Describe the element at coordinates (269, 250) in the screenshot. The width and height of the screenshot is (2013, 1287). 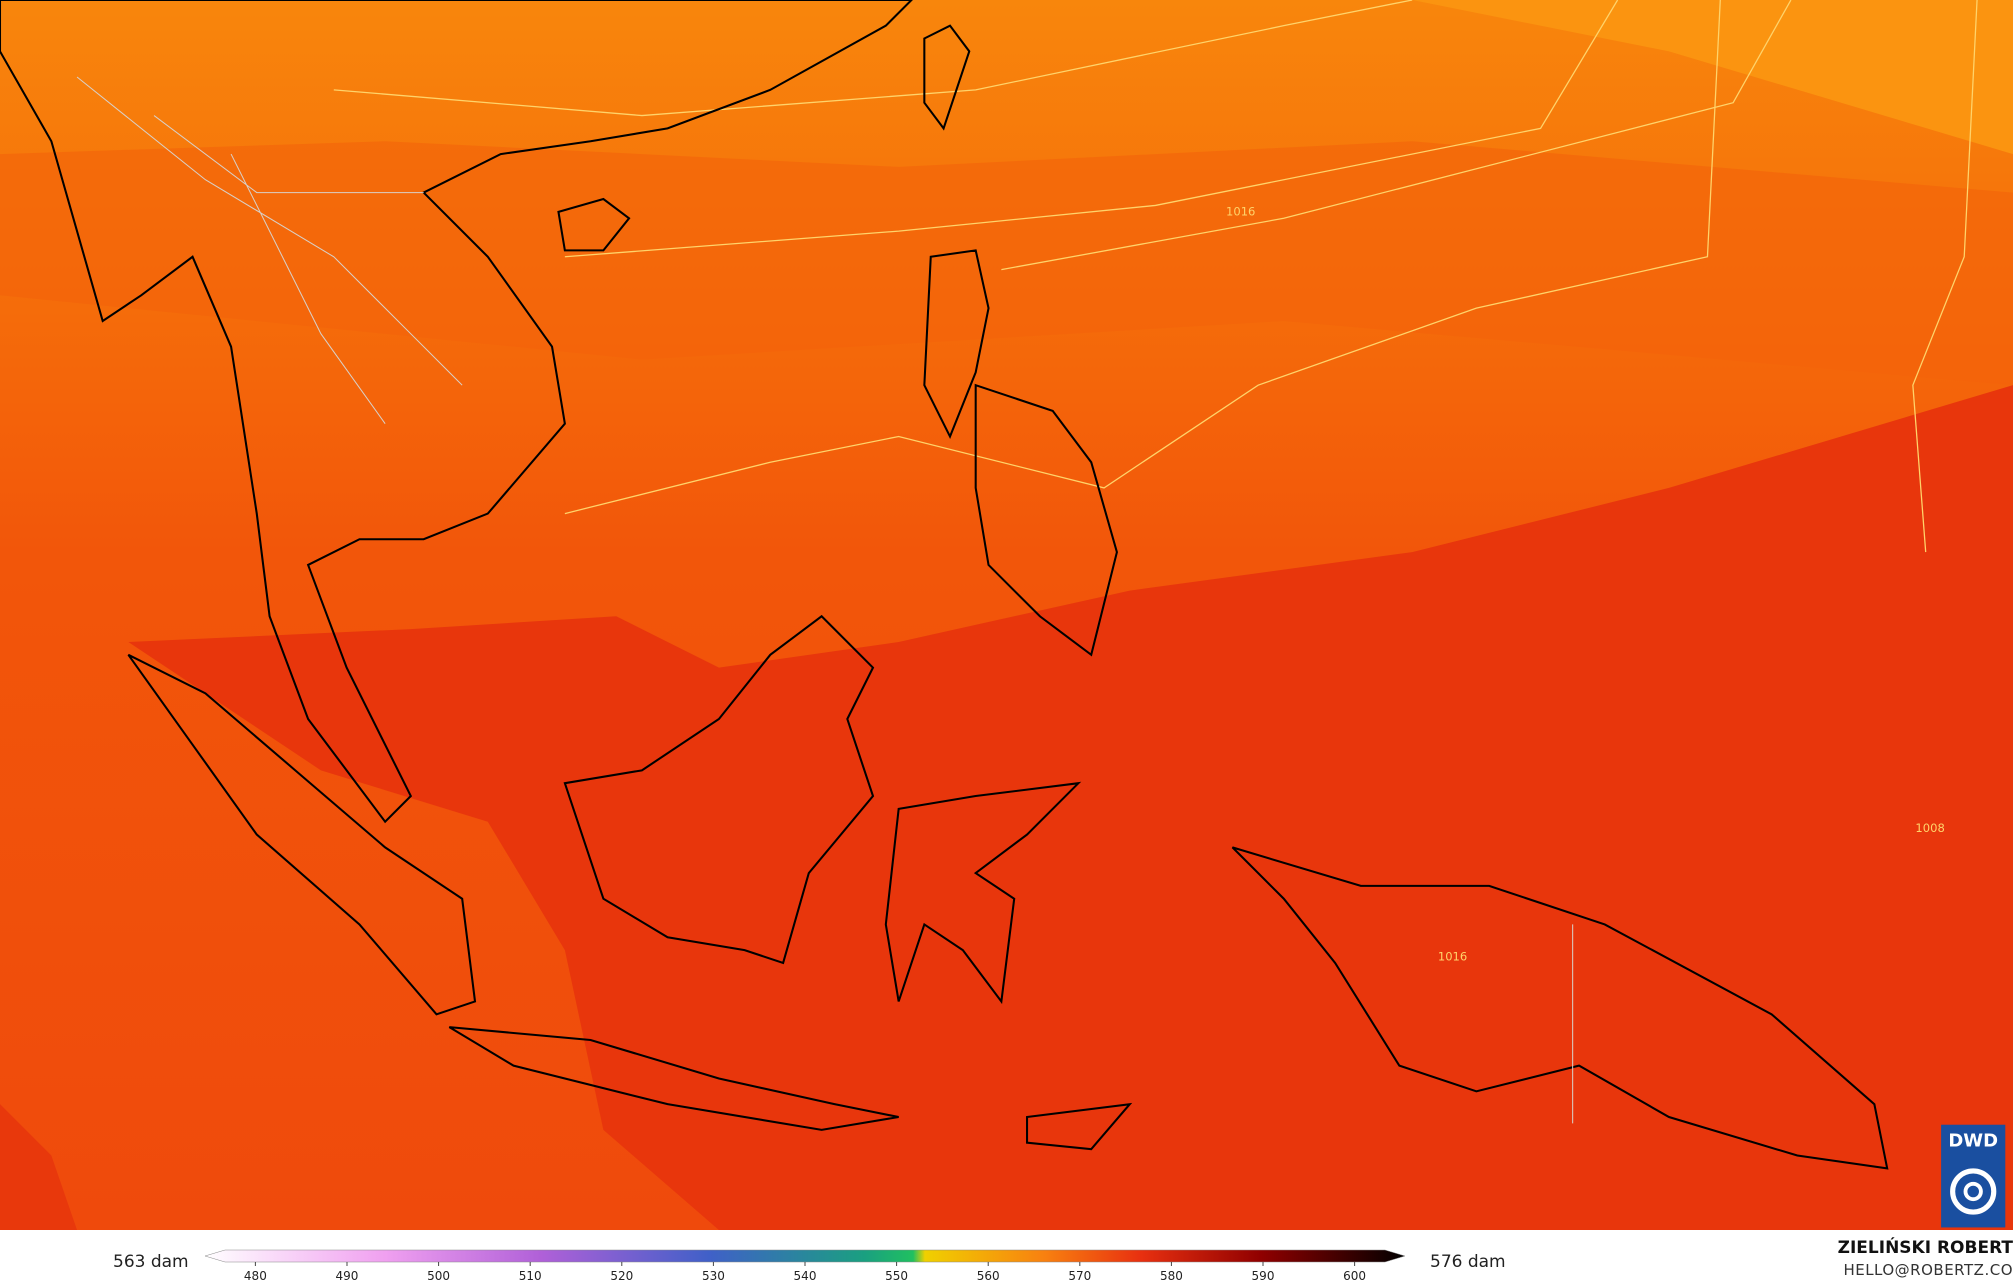
I see `border` at that location.